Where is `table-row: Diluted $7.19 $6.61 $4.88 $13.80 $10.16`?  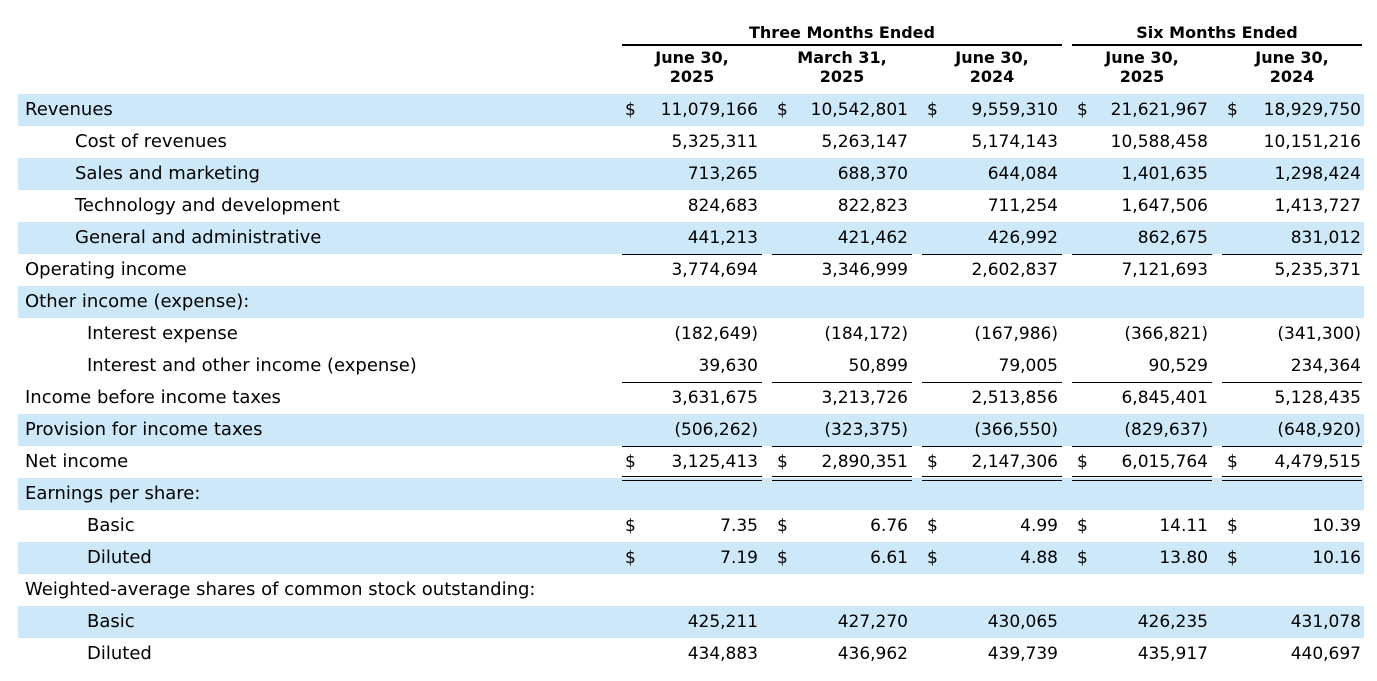 table-row: Diluted $7.19 $6.61 $4.88 $13.80 $10.16 is located at coordinates (691, 558).